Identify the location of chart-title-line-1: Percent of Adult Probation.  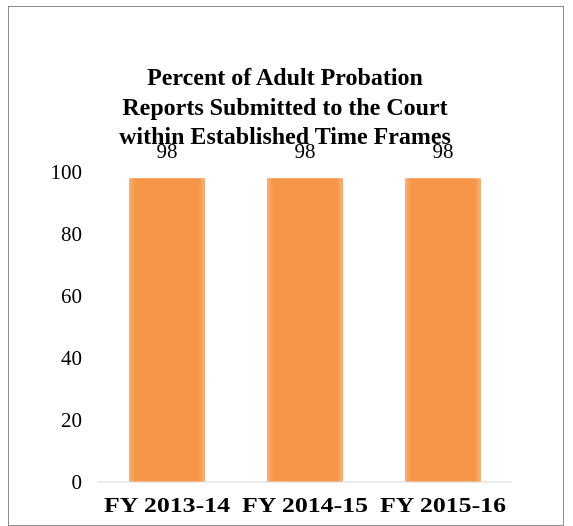
(285, 78).